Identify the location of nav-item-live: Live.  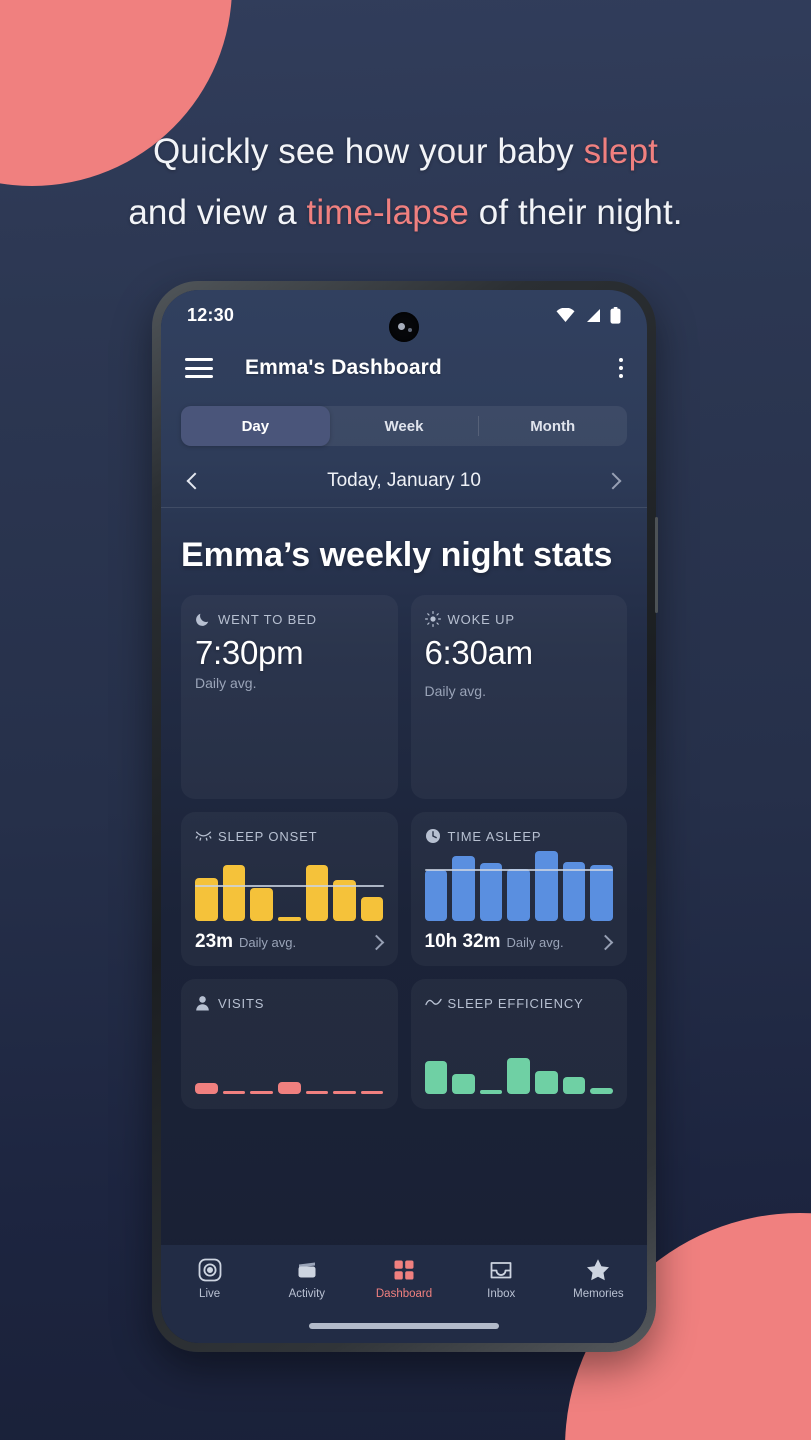
(209, 1278).